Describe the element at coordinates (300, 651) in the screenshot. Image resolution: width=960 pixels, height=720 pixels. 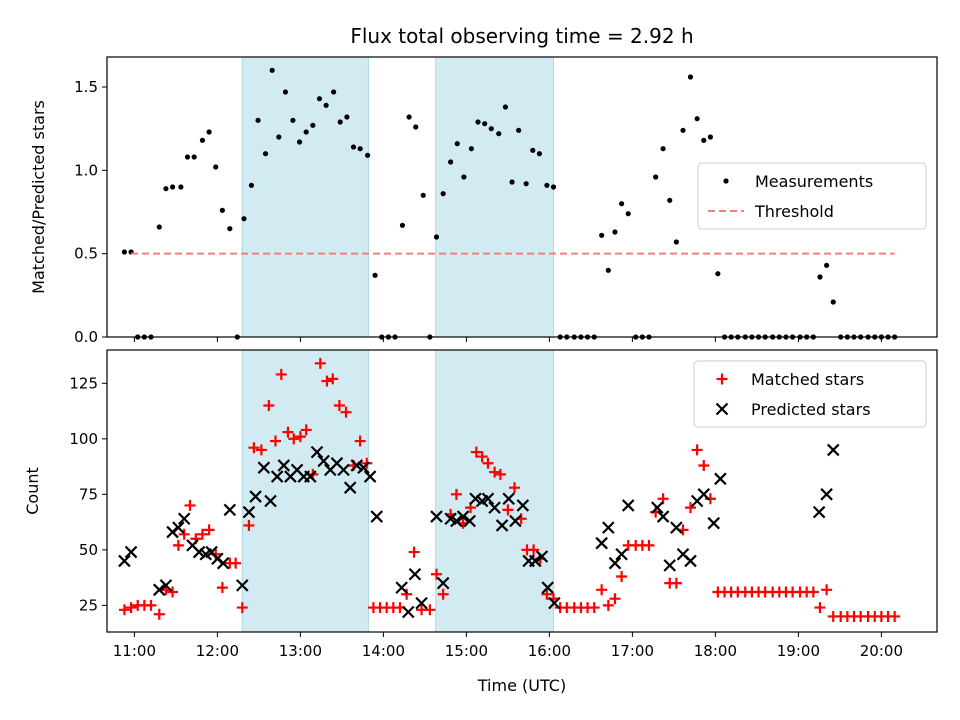
I see `x-tick-label: 13:00` at that location.